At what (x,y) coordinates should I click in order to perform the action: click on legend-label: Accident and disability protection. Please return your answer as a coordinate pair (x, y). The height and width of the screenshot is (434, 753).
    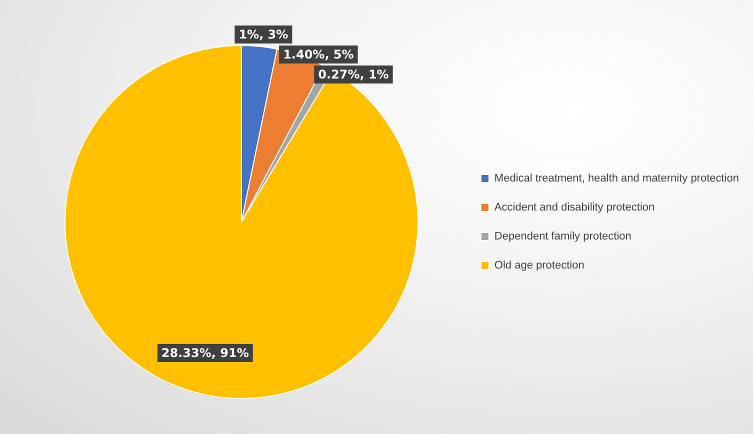
    Looking at the image, I should click on (574, 208).